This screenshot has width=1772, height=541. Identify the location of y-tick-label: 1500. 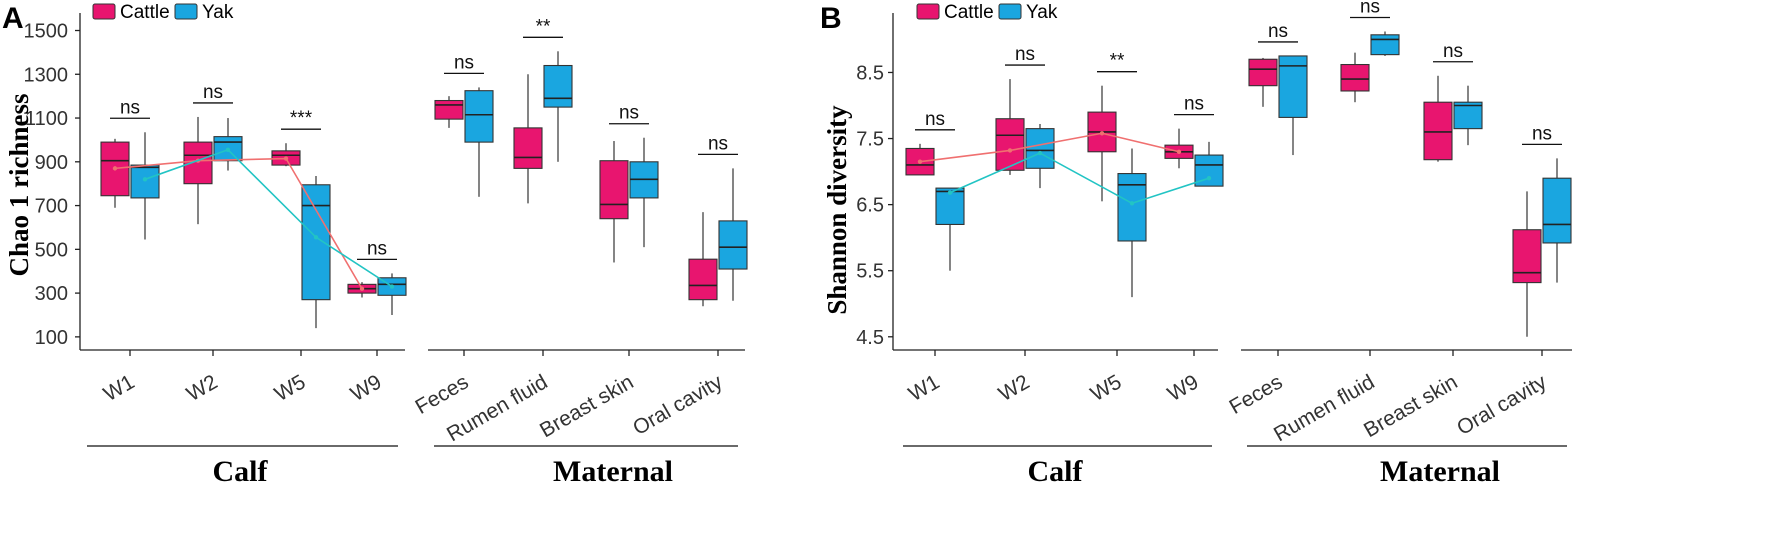
(46, 32).